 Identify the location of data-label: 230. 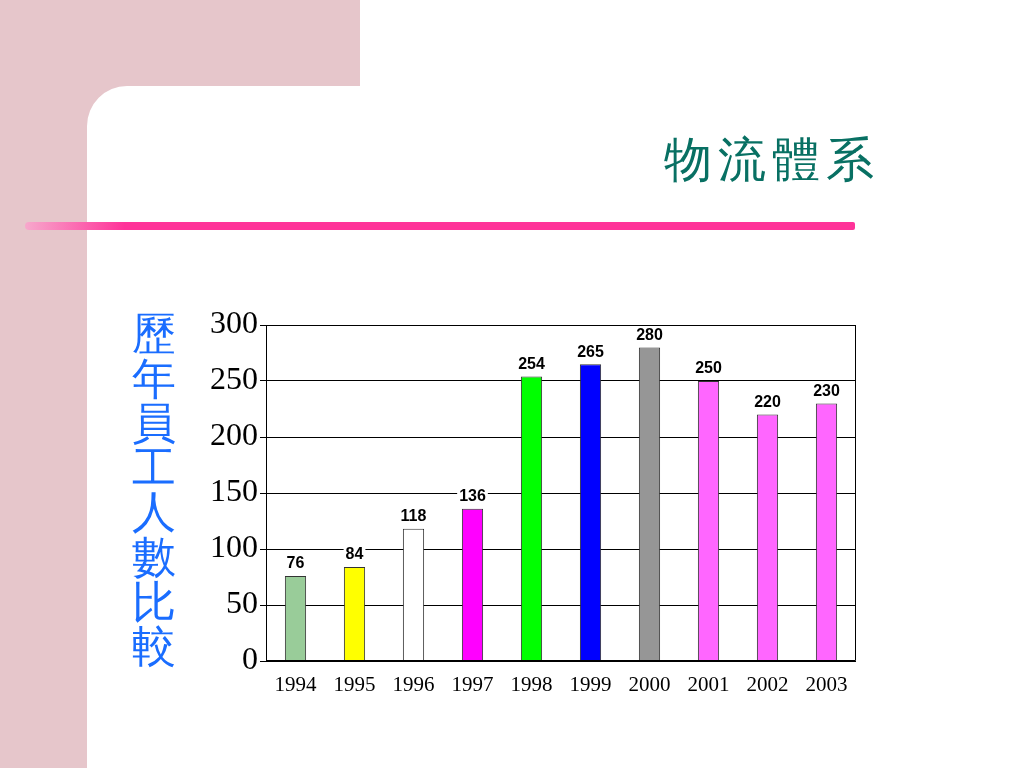
(826, 390).